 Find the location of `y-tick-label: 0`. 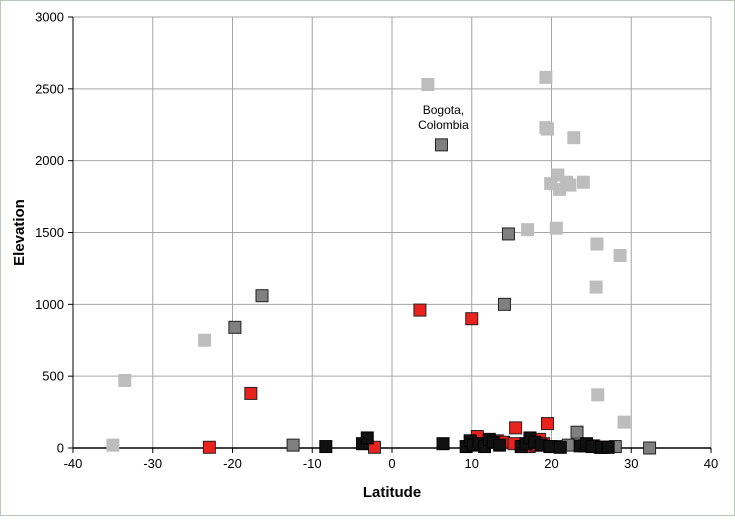

y-tick-label: 0 is located at coordinates (60, 448).